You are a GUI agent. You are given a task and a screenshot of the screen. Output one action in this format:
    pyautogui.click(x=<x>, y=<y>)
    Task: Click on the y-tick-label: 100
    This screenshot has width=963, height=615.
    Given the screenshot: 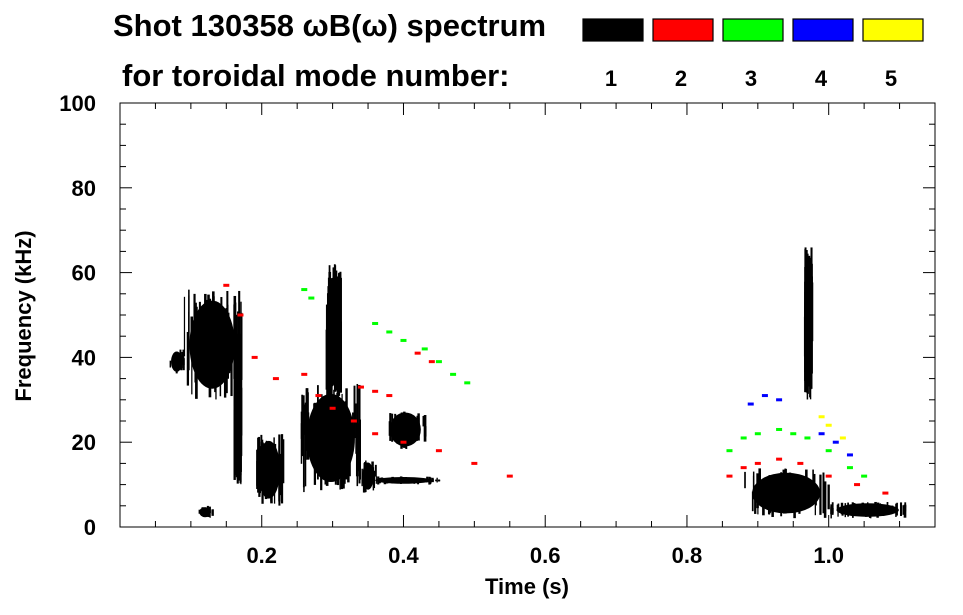 What is the action you would take?
    pyautogui.click(x=77, y=103)
    